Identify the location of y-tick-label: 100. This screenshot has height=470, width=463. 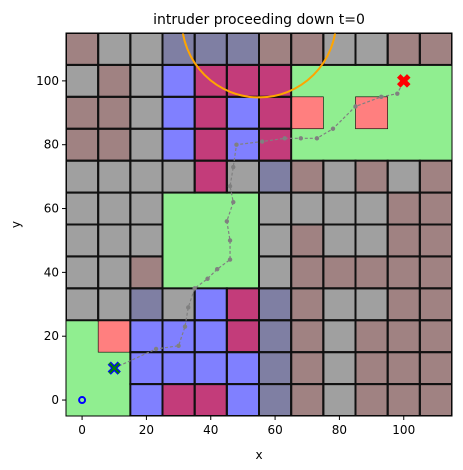
(47, 81).